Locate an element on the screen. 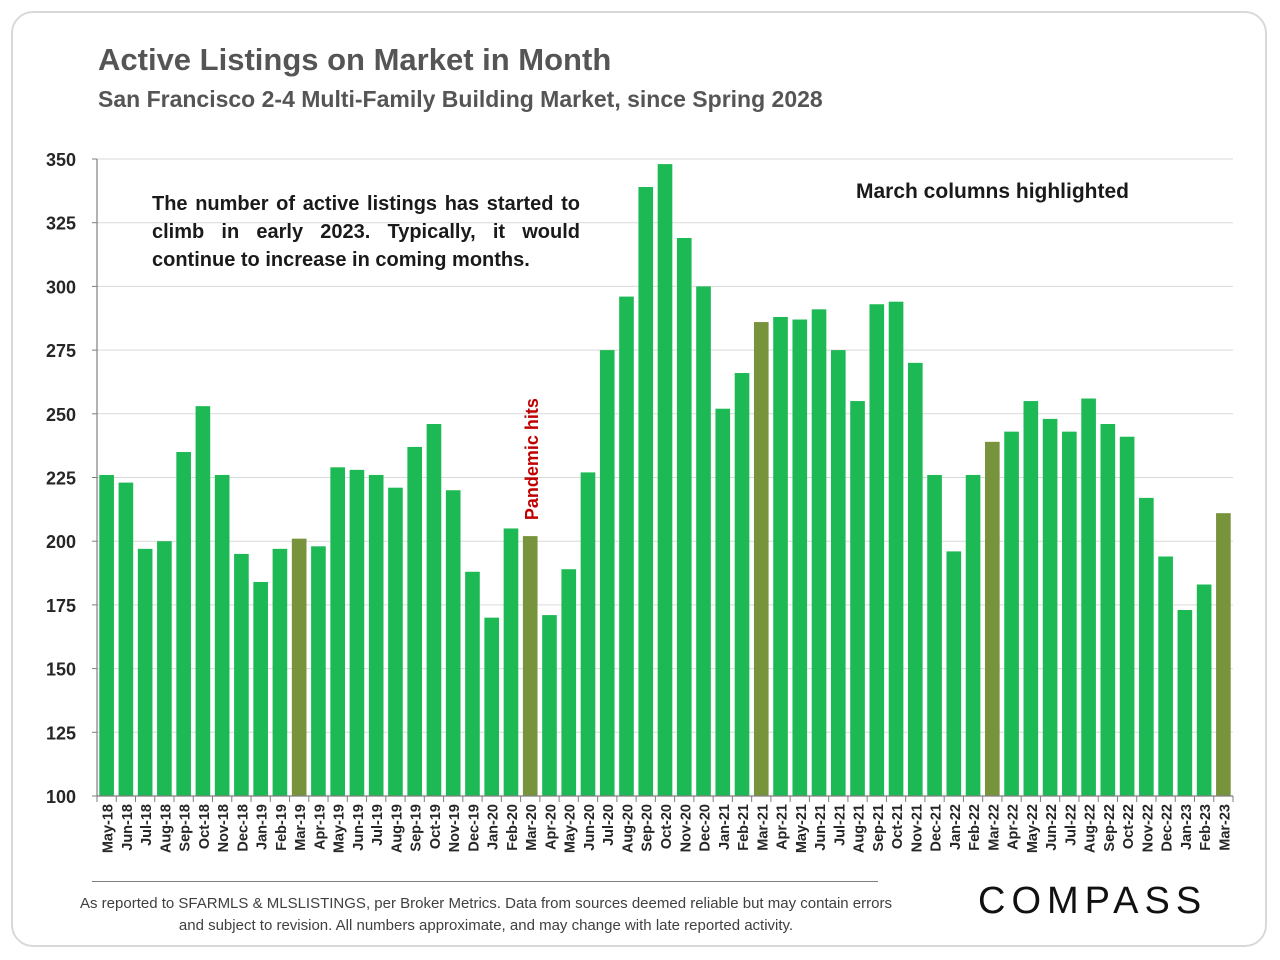  y-tick-label: 100 is located at coordinates (61, 797).